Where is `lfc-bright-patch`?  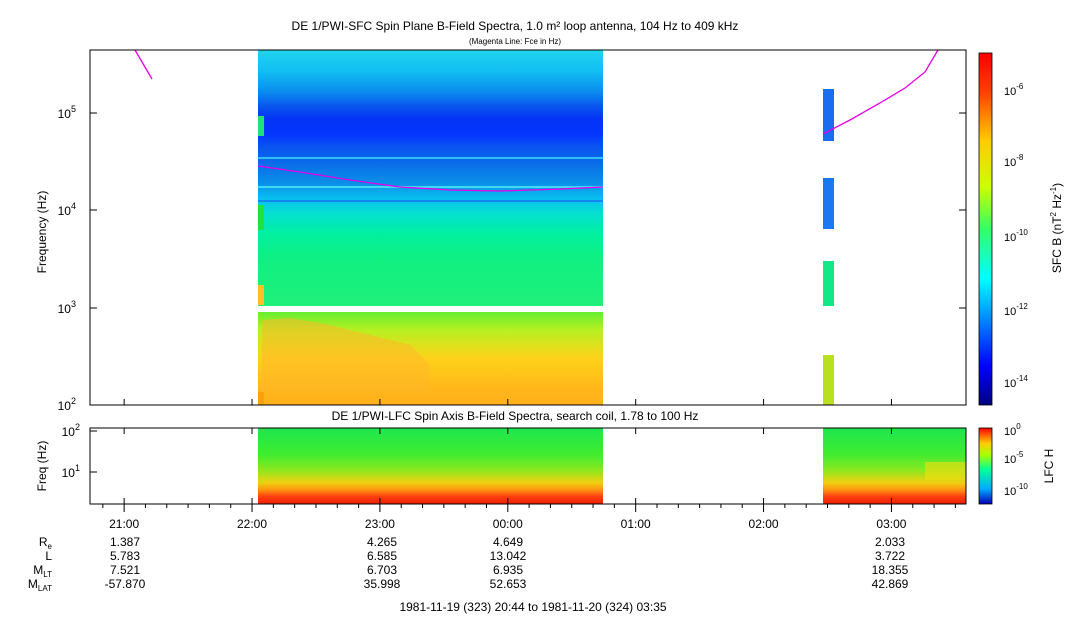 lfc-bright-patch is located at coordinates (945, 471).